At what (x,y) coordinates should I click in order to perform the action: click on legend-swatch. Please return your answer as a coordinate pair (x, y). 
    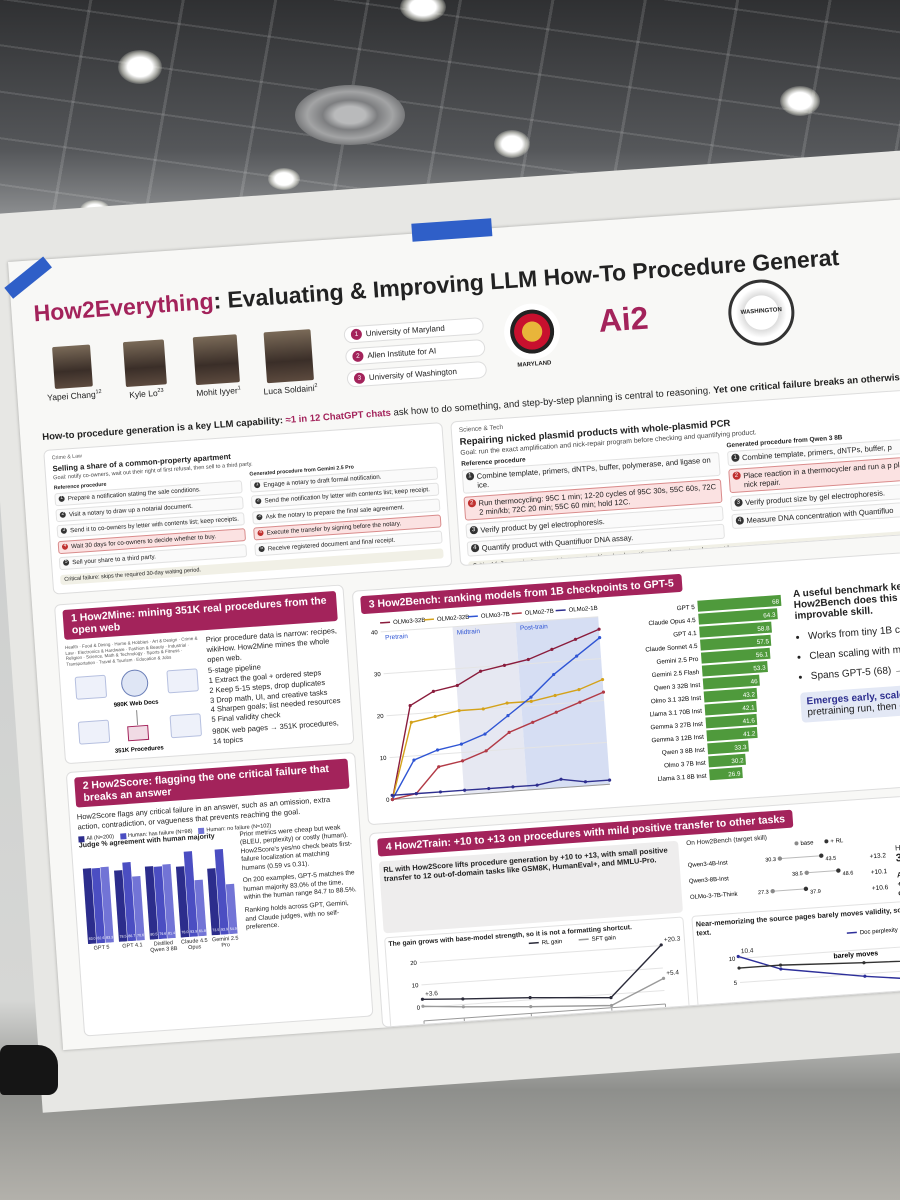
    Looking at the image, I should click on (583, 939).